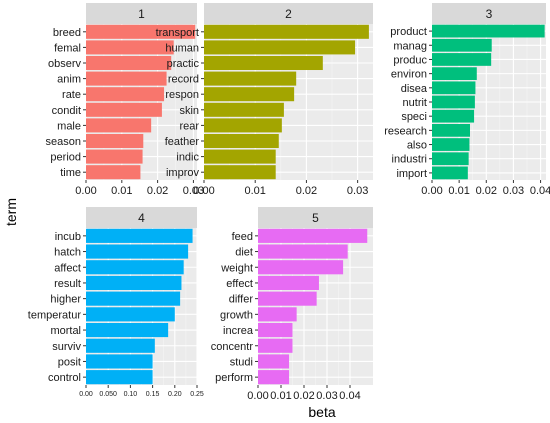 This screenshot has width=550, height=423. Describe the element at coordinates (411, 174) in the screenshot. I see `term-label: import` at that location.